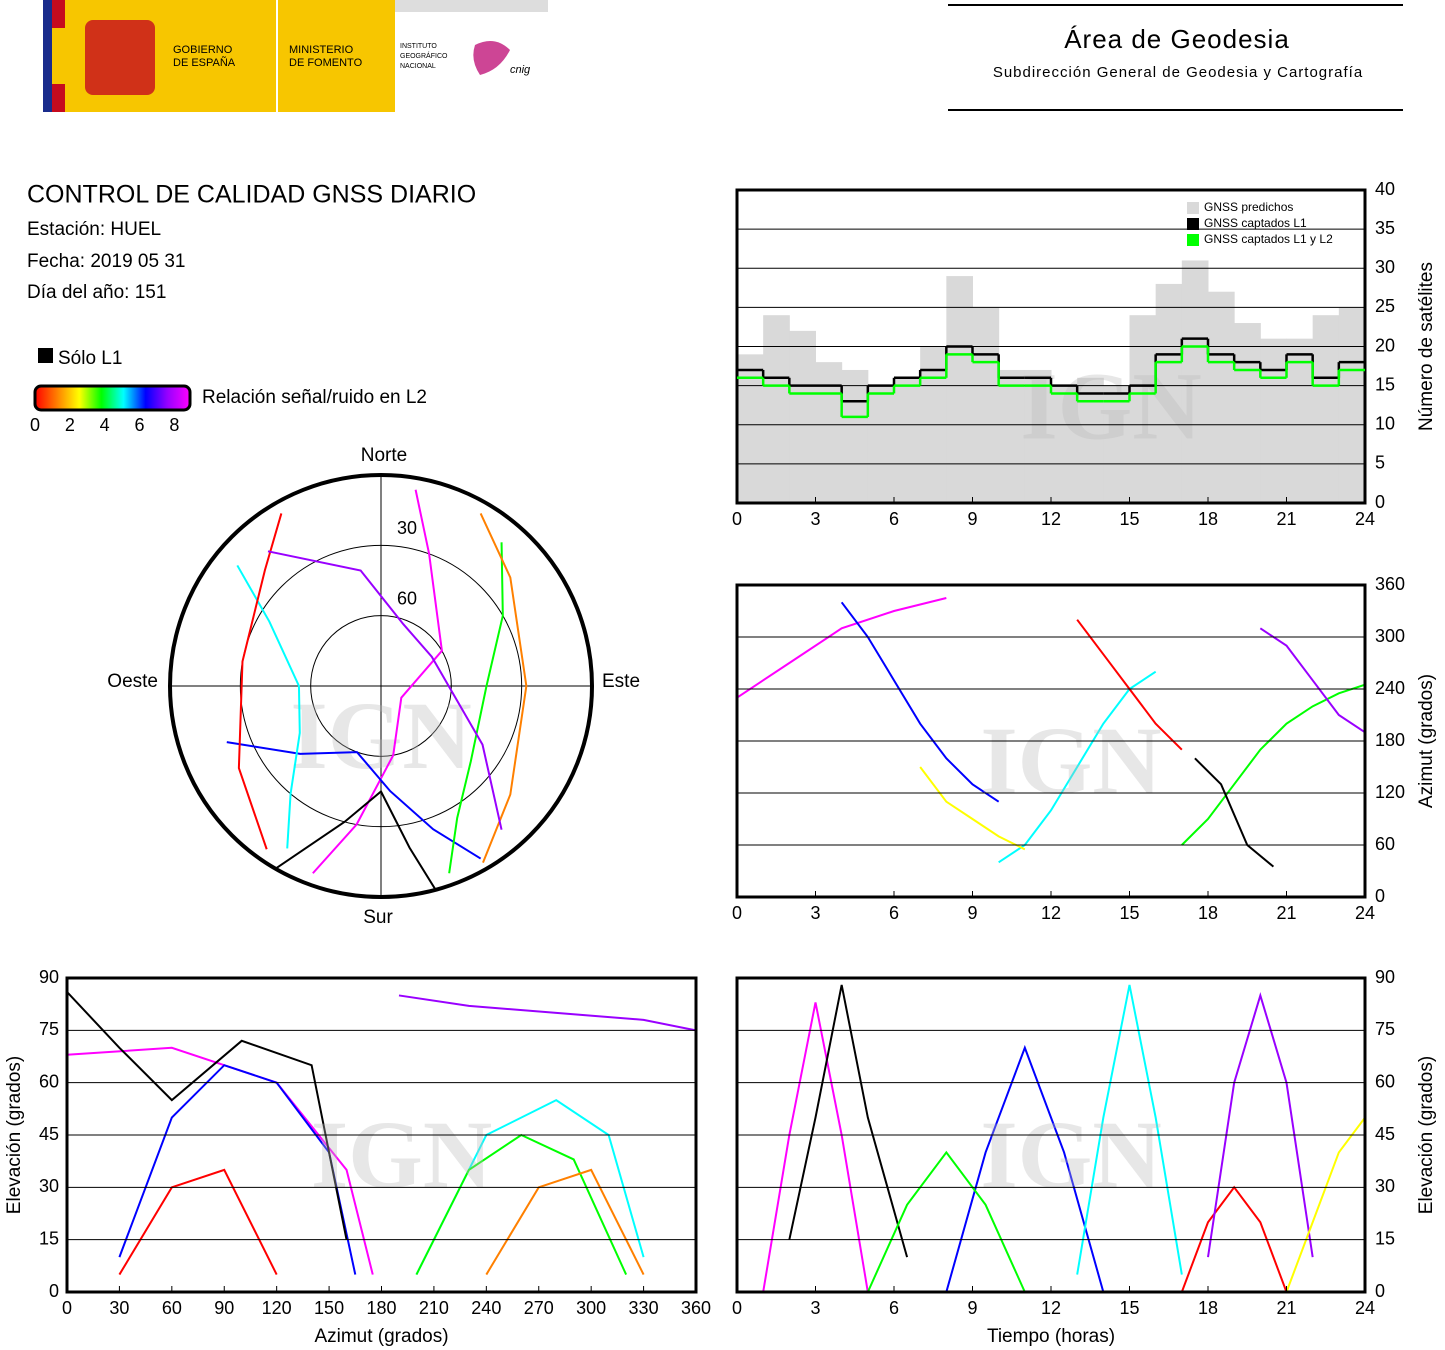 The height and width of the screenshot is (1350, 1445). Describe the element at coordinates (106, 261) in the screenshot. I see `date: Fecha: 2019 05 31` at that location.